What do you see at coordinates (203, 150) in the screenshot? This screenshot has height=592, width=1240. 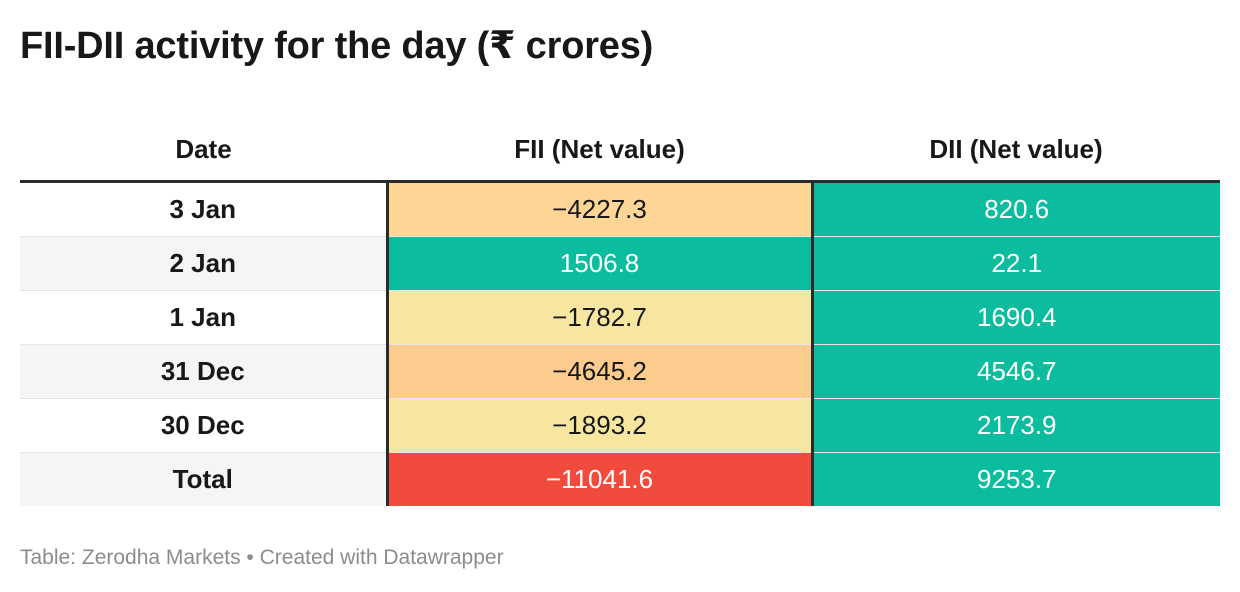 I see `column-header-date: Date` at bounding box center [203, 150].